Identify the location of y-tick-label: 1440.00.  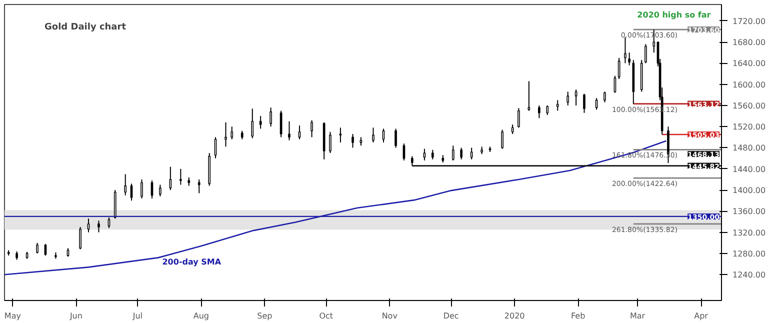
(749, 169).